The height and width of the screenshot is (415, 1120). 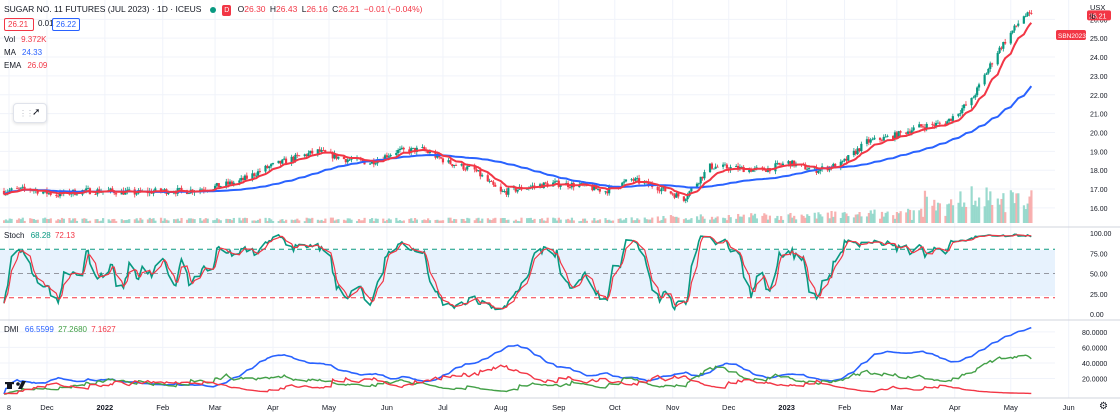 What do you see at coordinates (64, 235) in the screenshot?
I see `stoch-d-value: 72.13` at bounding box center [64, 235].